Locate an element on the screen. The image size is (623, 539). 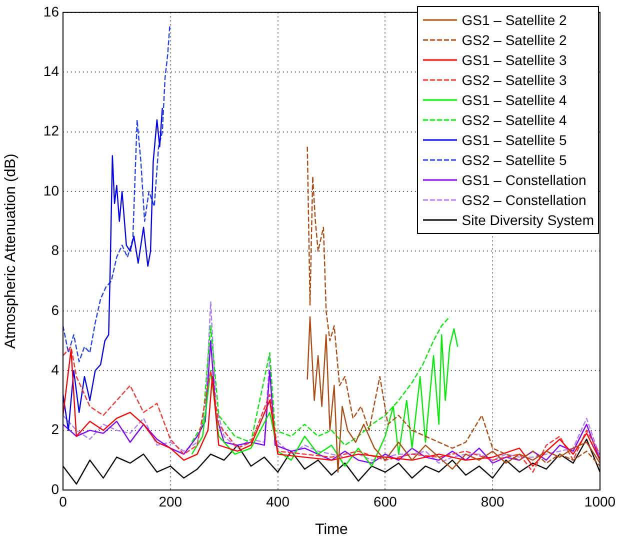
legend-label: GS2 – Satellite 4 is located at coordinates (514, 120).